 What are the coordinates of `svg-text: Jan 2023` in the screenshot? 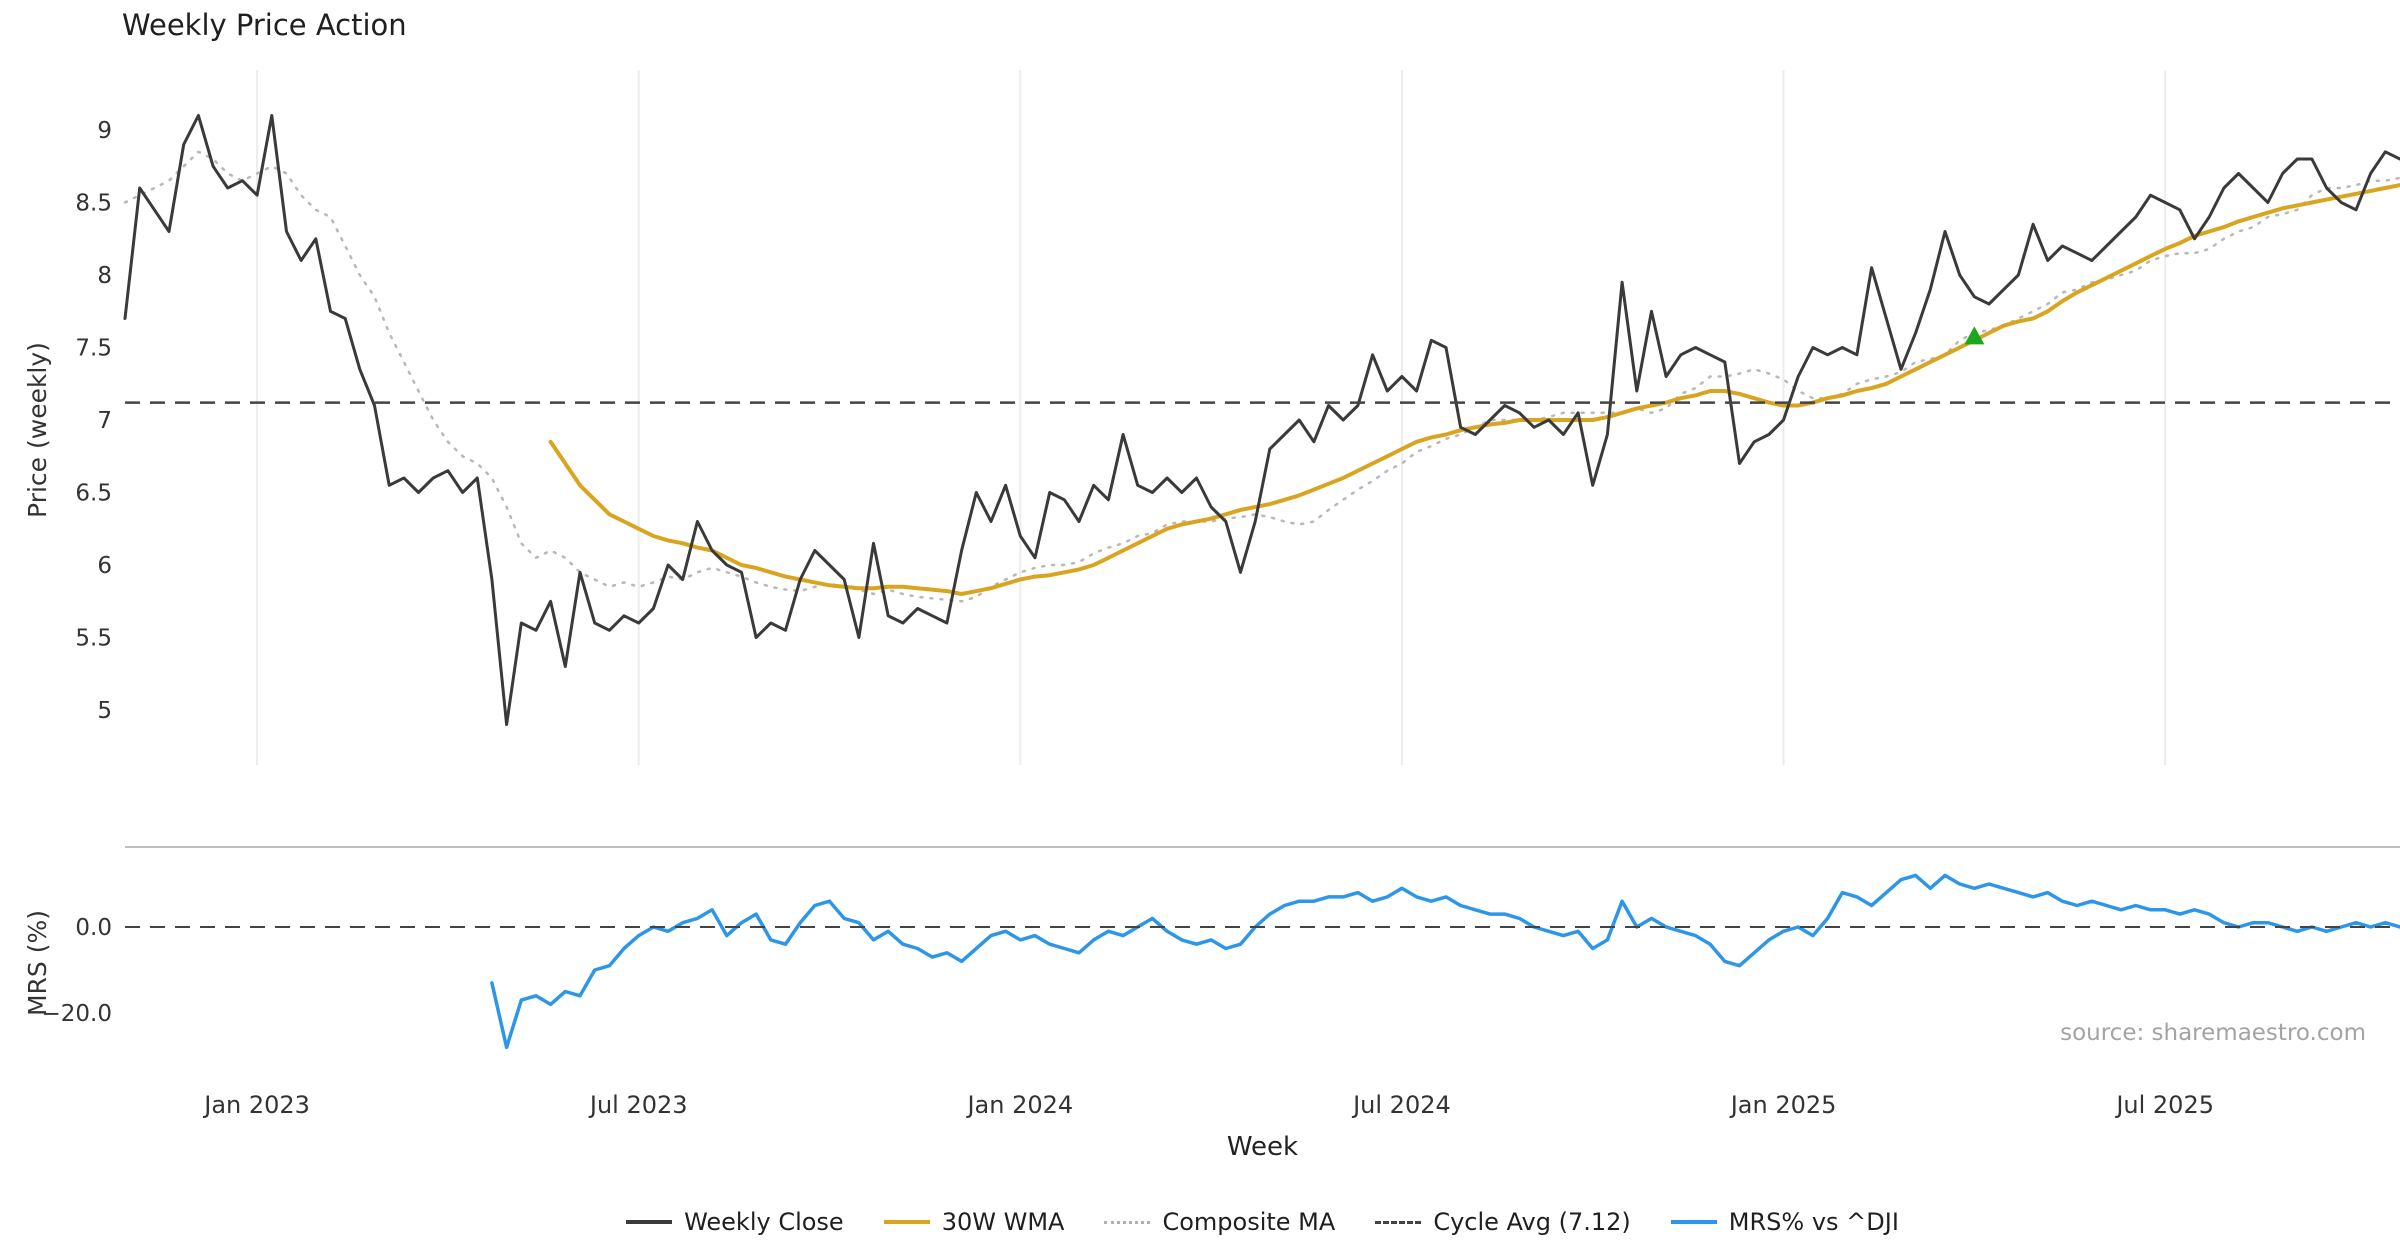 It's located at (256, 1105).